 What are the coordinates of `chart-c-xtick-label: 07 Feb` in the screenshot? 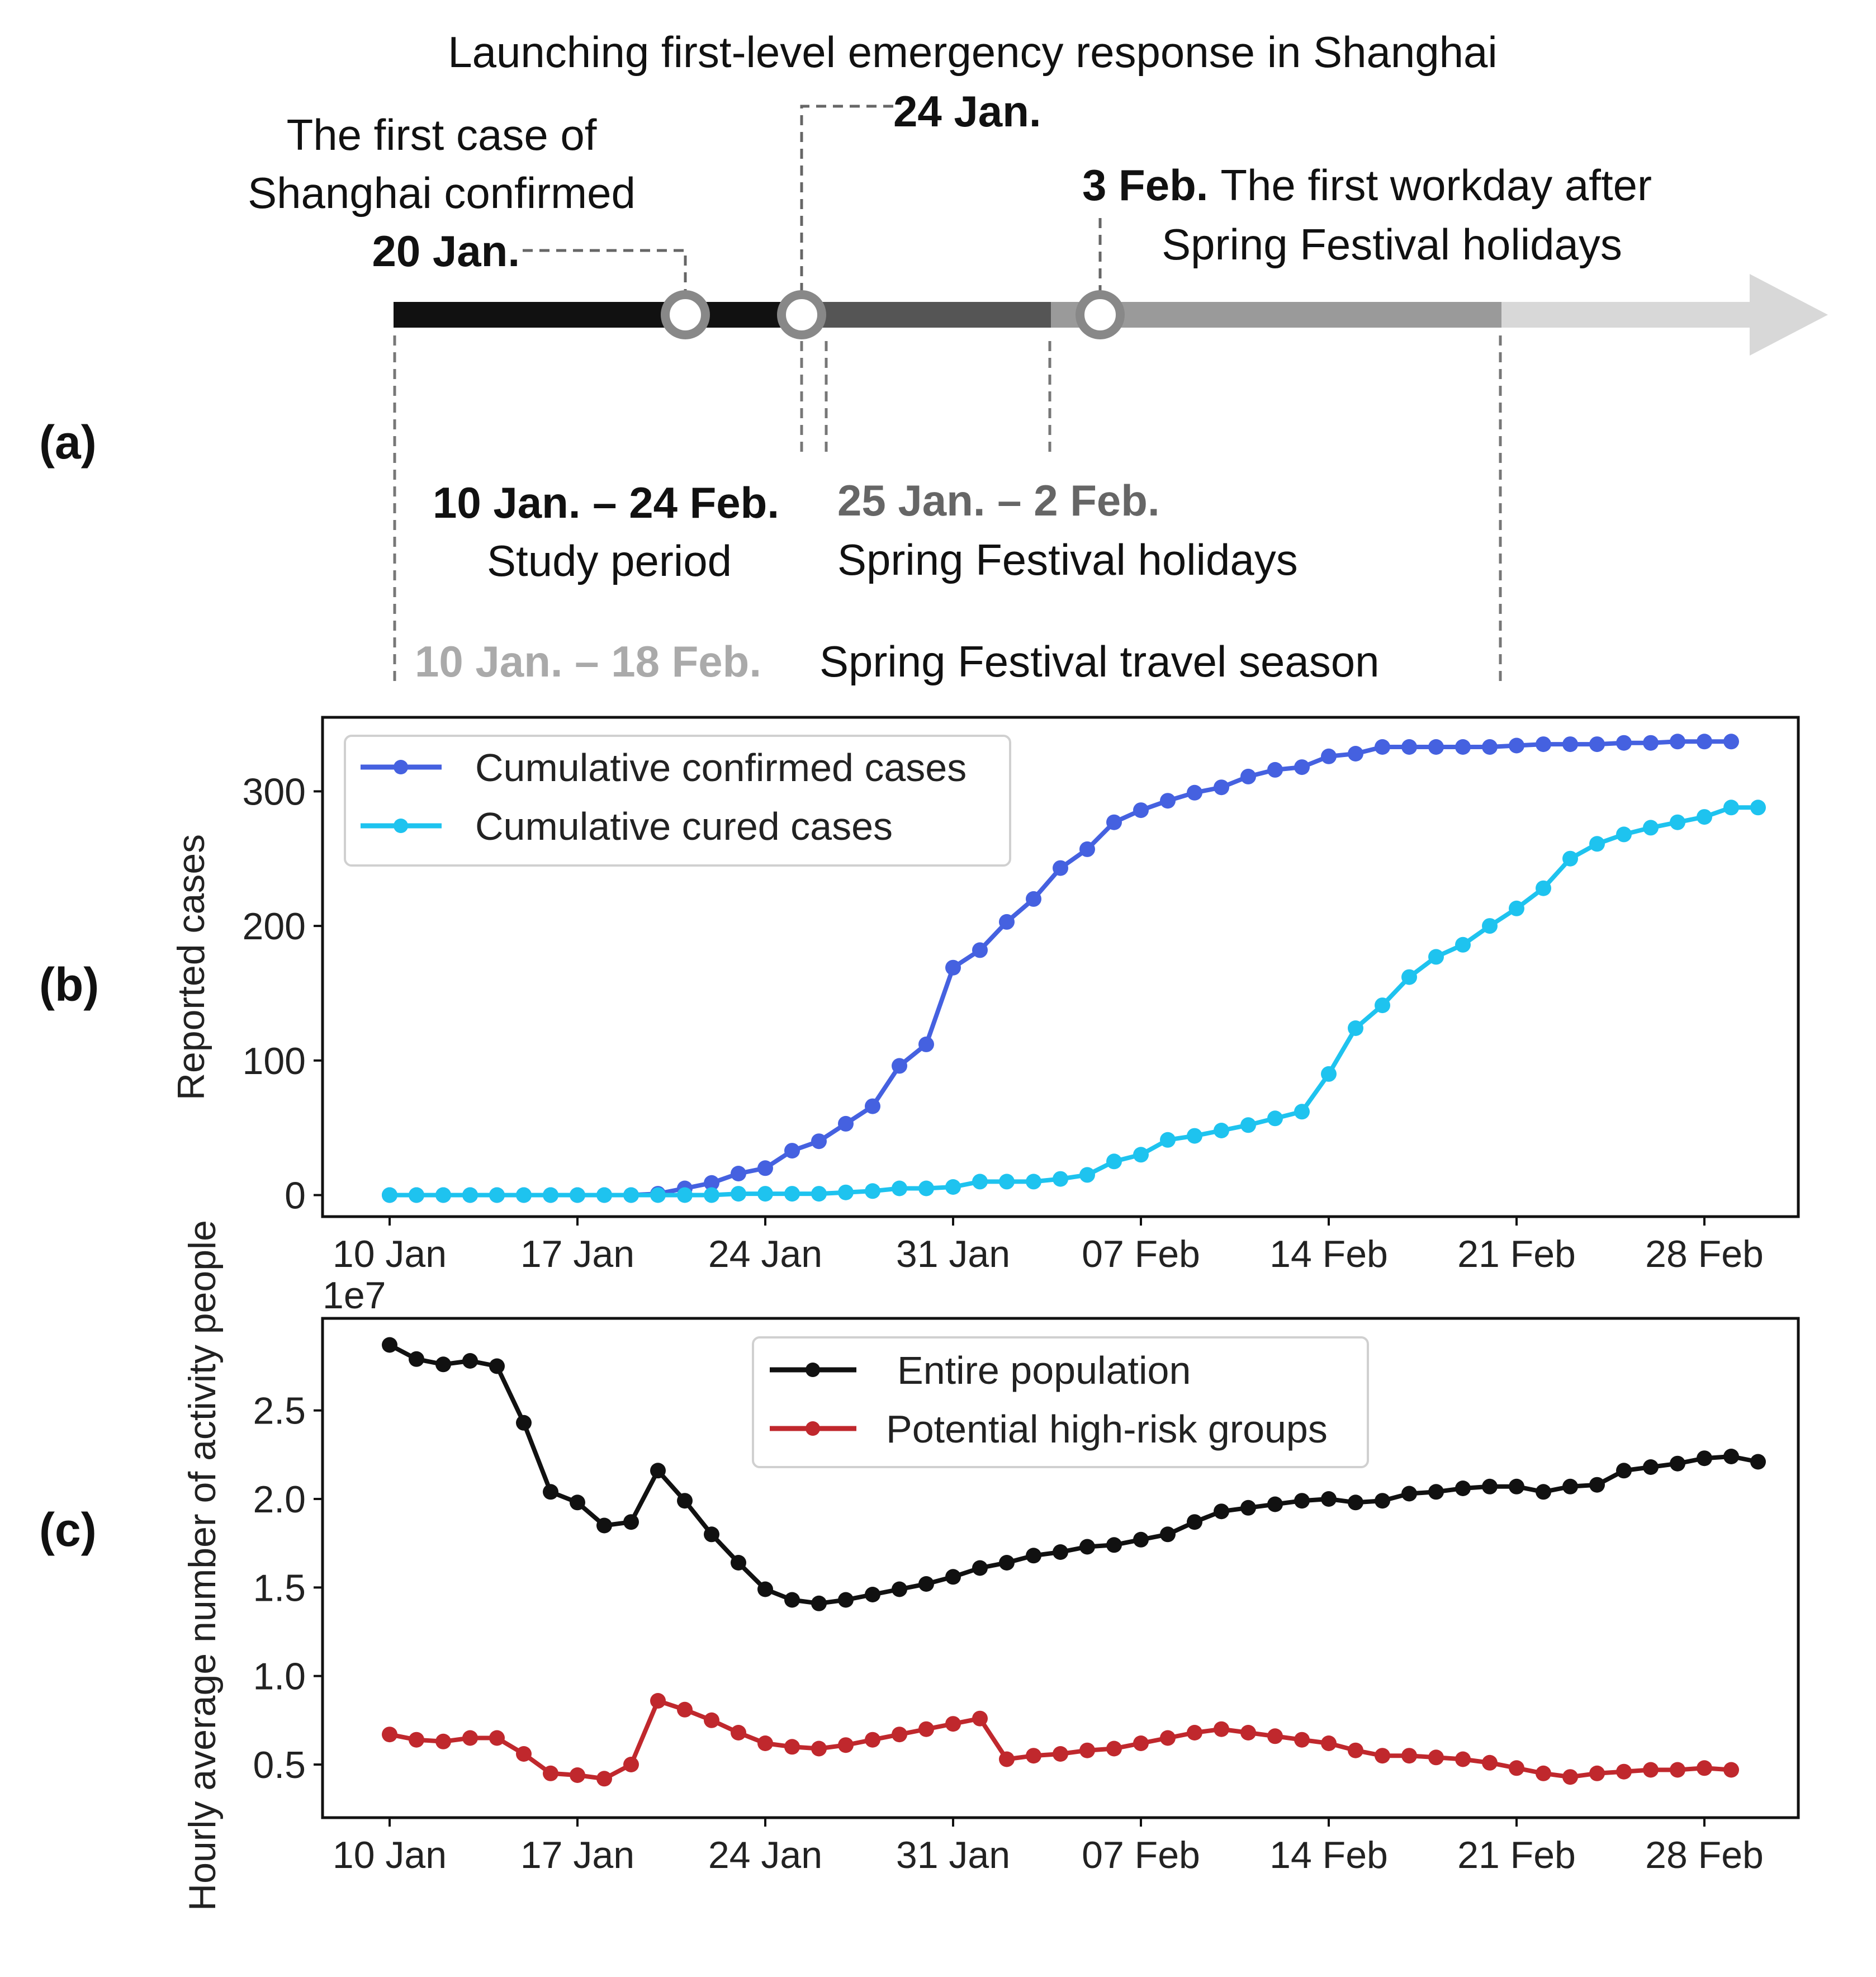 It's located at (1141, 1855).